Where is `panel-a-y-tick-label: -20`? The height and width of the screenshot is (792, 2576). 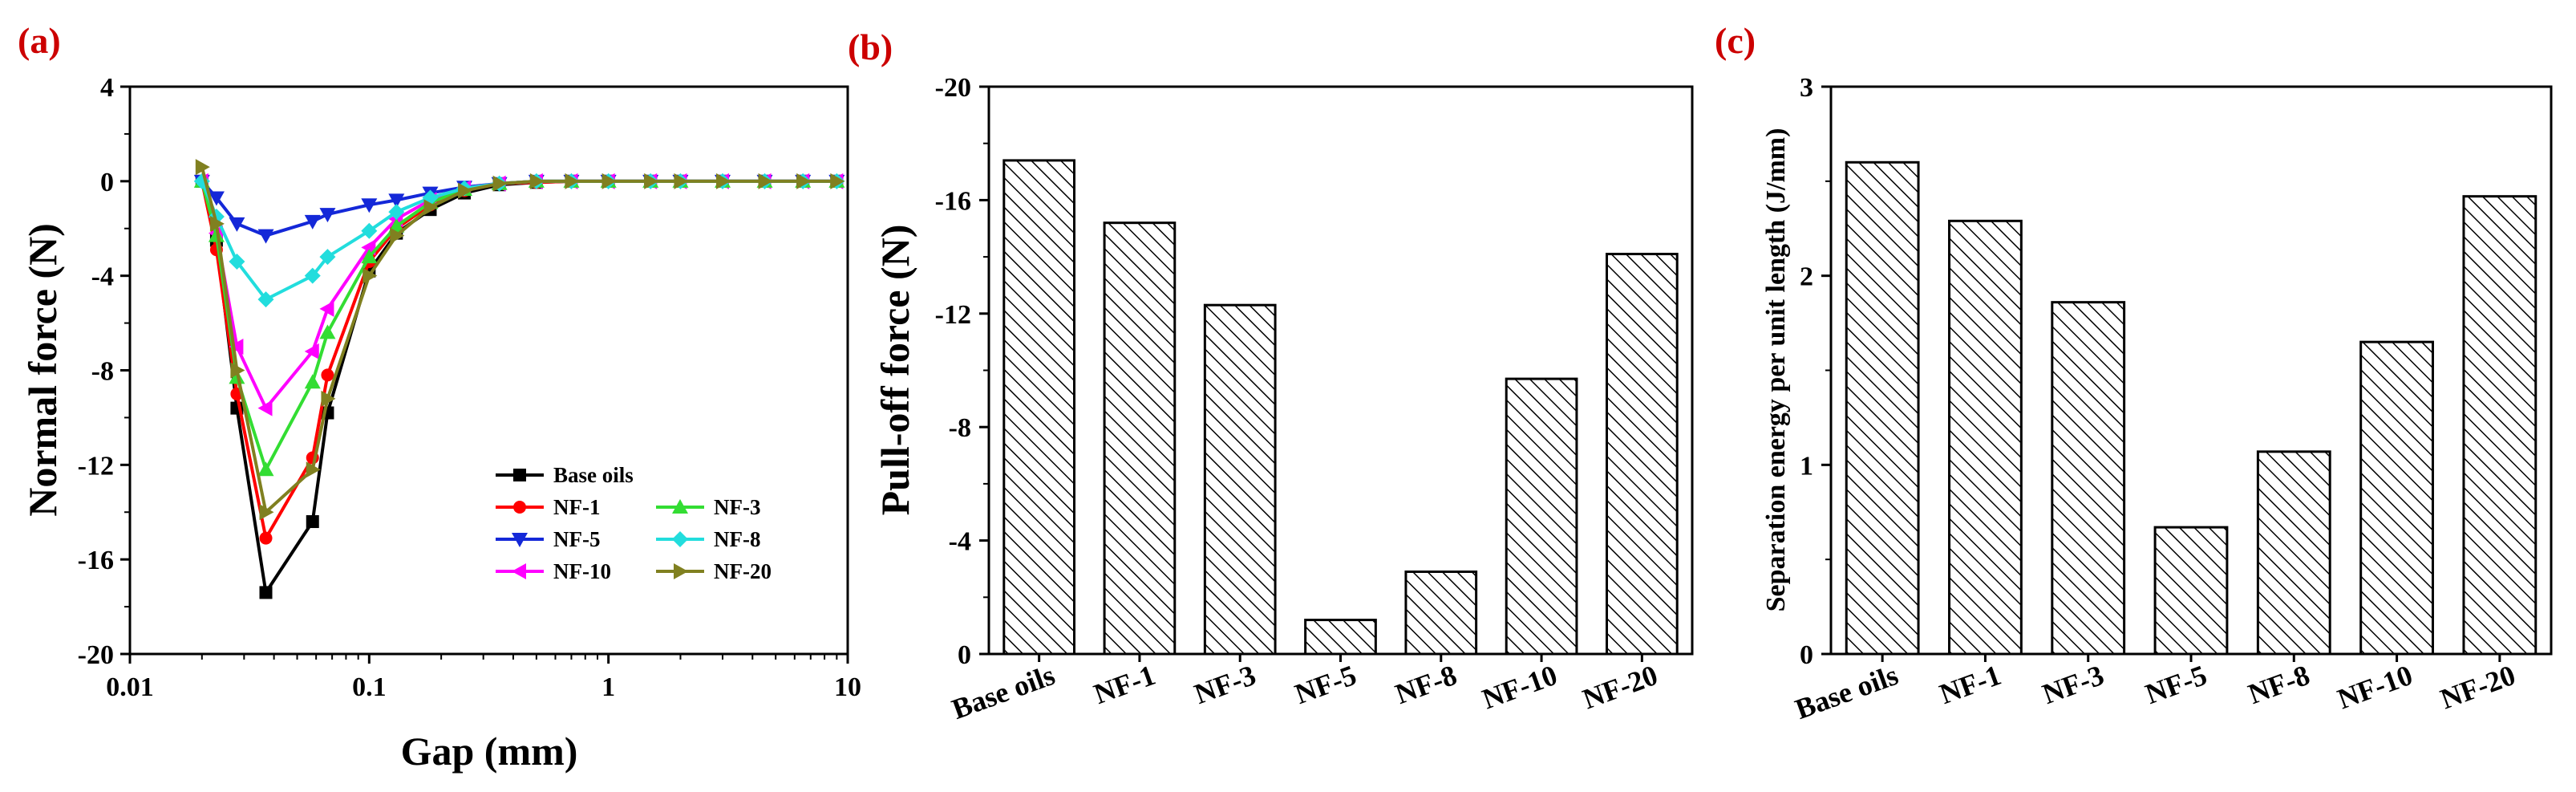 panel-a-y-tick-label: -20 is located at coordinates (96, 655).